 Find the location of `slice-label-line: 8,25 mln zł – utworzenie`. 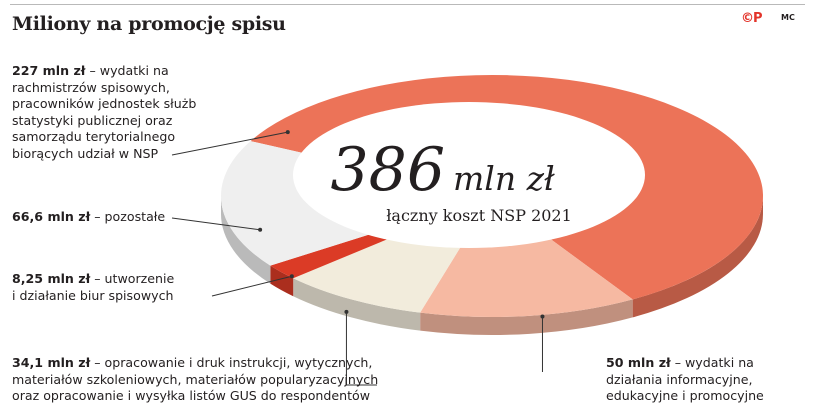

slice-label-line: 8,25 mln zł – utworzenie is located at coordinates (93, 279).